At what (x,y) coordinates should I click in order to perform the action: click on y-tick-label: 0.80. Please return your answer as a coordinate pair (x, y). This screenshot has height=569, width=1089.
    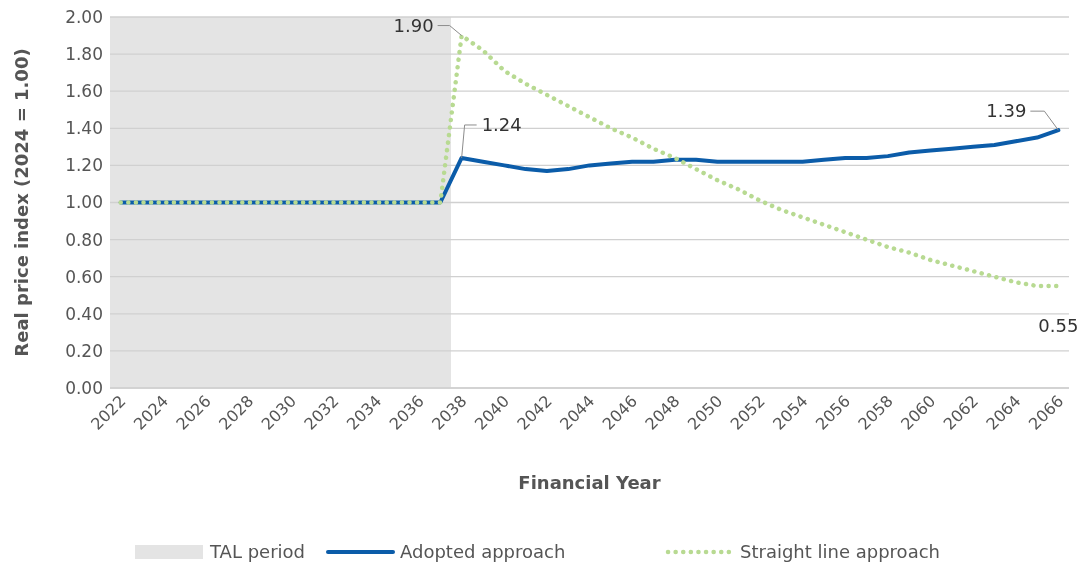
    Looking at the image, I should click on (84, 239).